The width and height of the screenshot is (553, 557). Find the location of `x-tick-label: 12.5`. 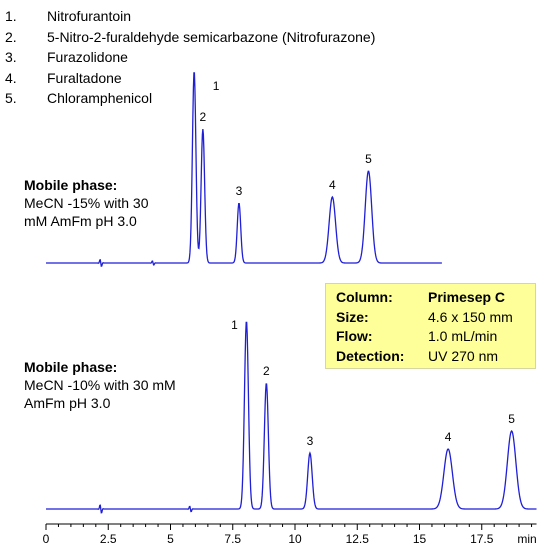

x-tick-label: 12.5 is located at coordinates (358, 539).